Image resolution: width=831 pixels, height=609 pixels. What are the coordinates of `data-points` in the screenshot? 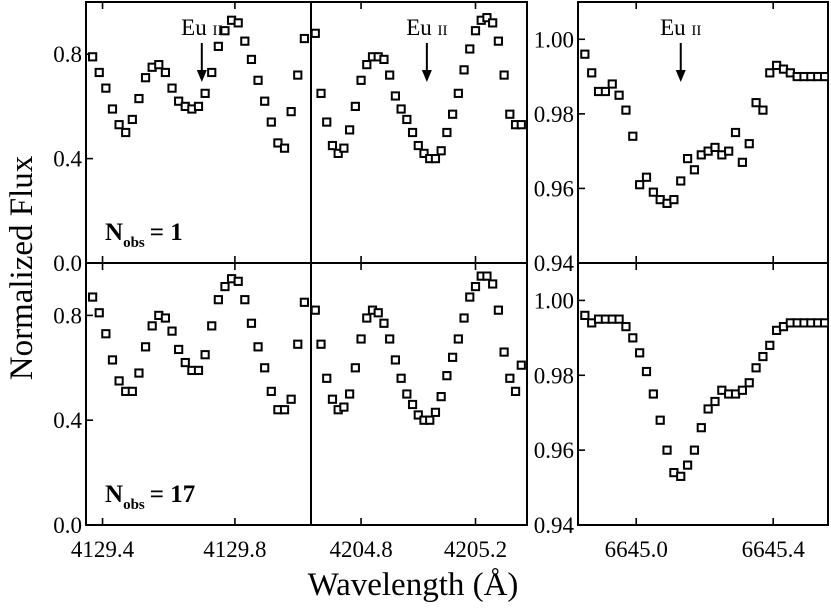 It's located at (418, 88).